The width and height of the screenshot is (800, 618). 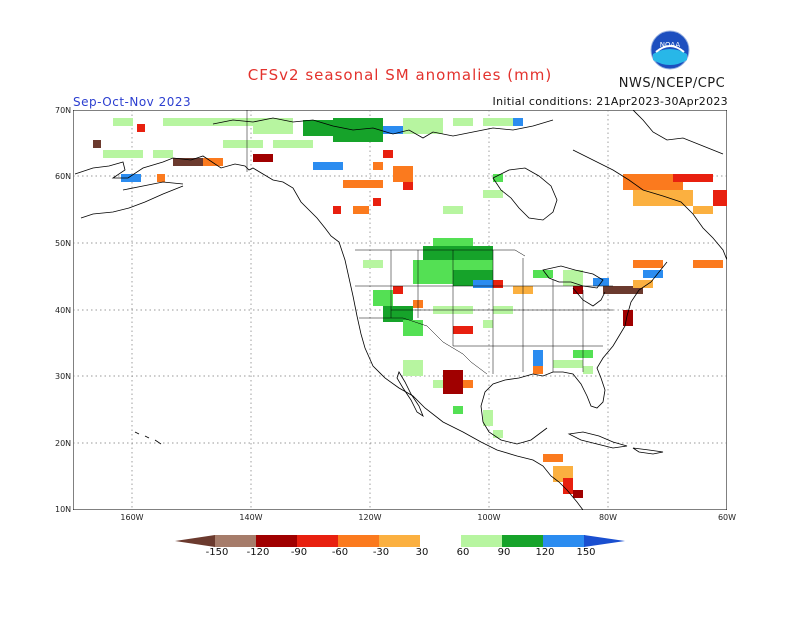 What do you see at coordinates (670, 45) in the screenshot?
I see `svg-text: NOAA` at bounding box center [670, 45].